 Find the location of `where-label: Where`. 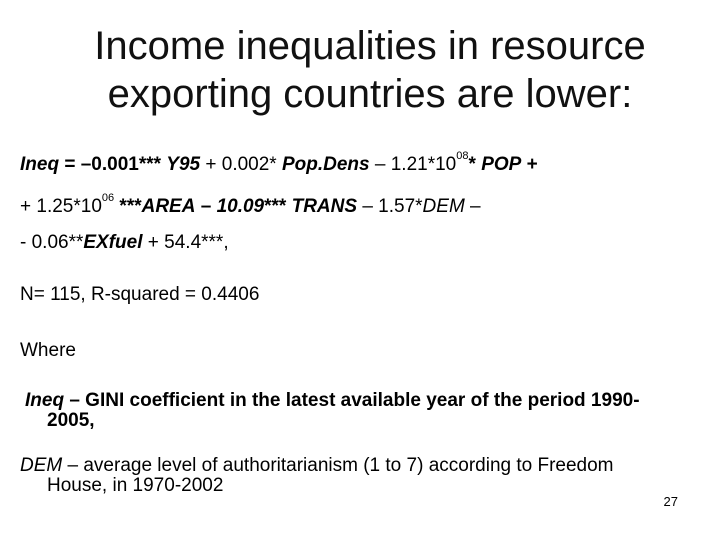

where-label: Where is located at coordinates (48, 350).